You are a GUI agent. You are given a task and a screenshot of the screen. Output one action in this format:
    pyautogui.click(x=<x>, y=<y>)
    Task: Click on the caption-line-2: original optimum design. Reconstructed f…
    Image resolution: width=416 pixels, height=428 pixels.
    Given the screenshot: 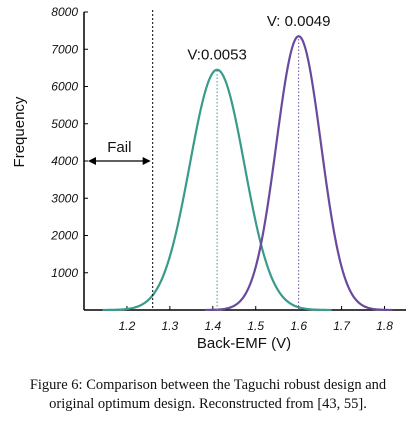 What is the action you would take?
    pyautogui.click(x=208, y=404)
    